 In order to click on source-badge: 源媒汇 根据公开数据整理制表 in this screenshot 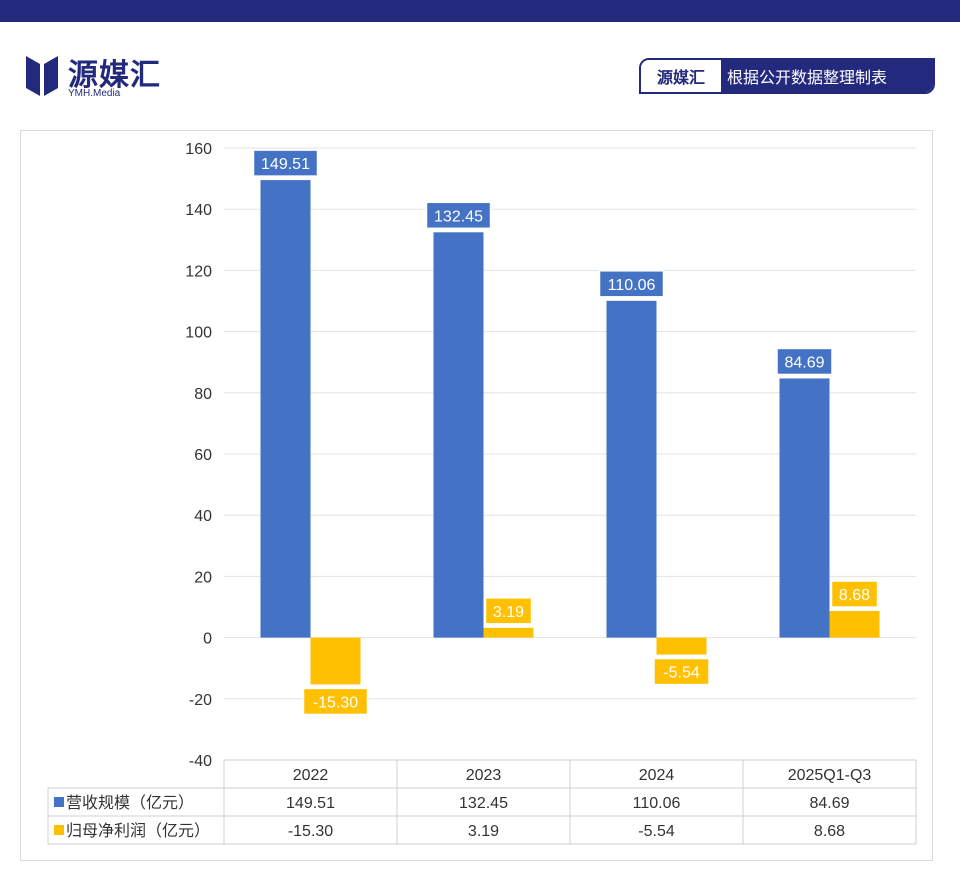, I will do `click(787, 76)`.